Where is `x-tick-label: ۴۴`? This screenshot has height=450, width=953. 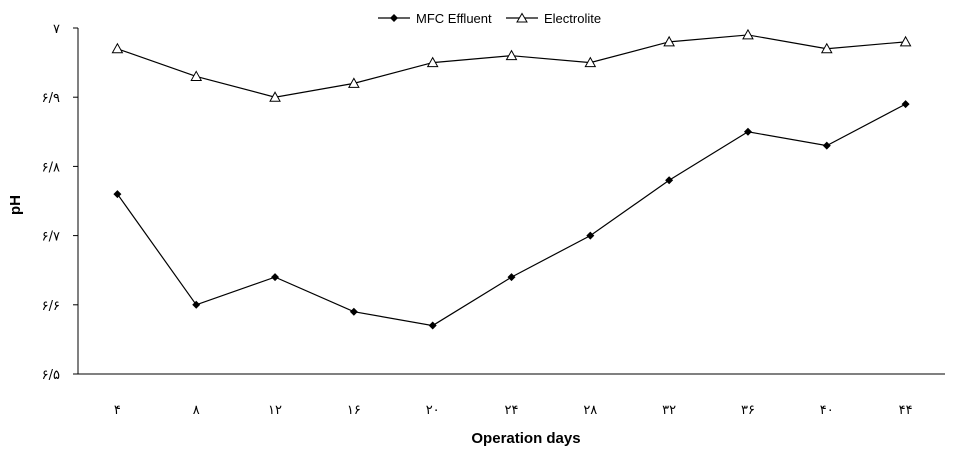
x-tick-label: ۴۴ is located at coordinates (906, 410).